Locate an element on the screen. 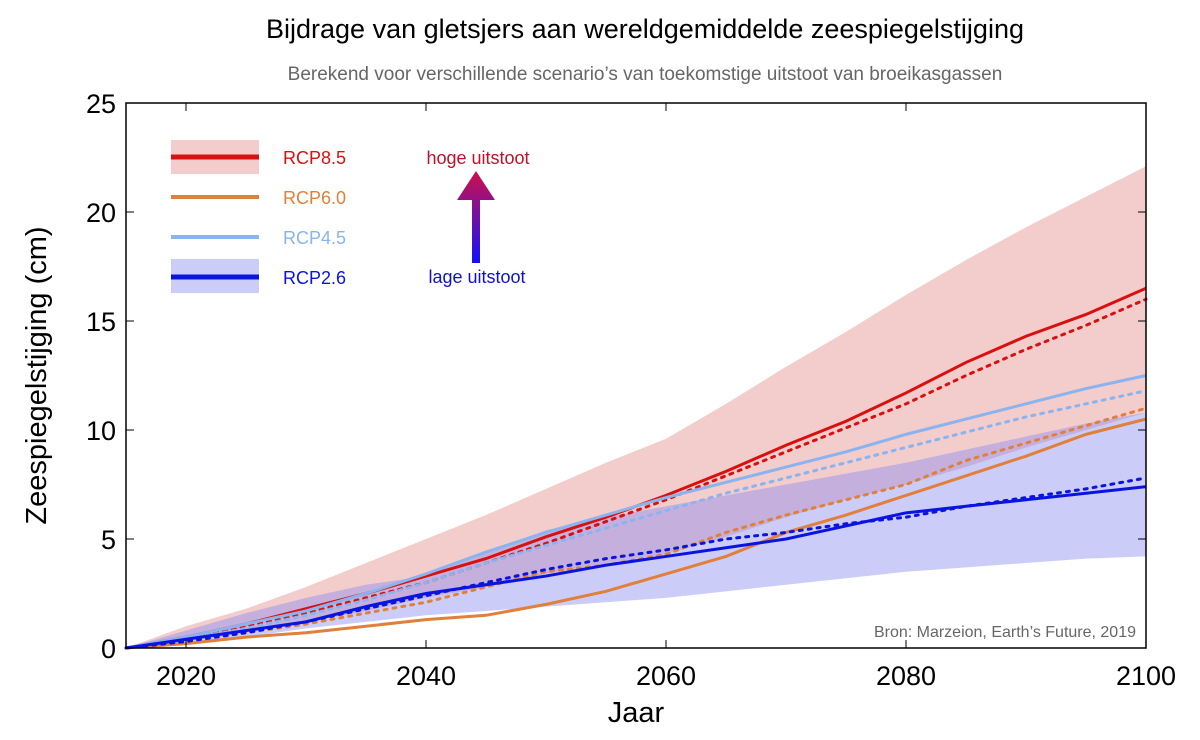  legend-label-RCP4.5: RCP4.5 is located at coordinates (314, 238).